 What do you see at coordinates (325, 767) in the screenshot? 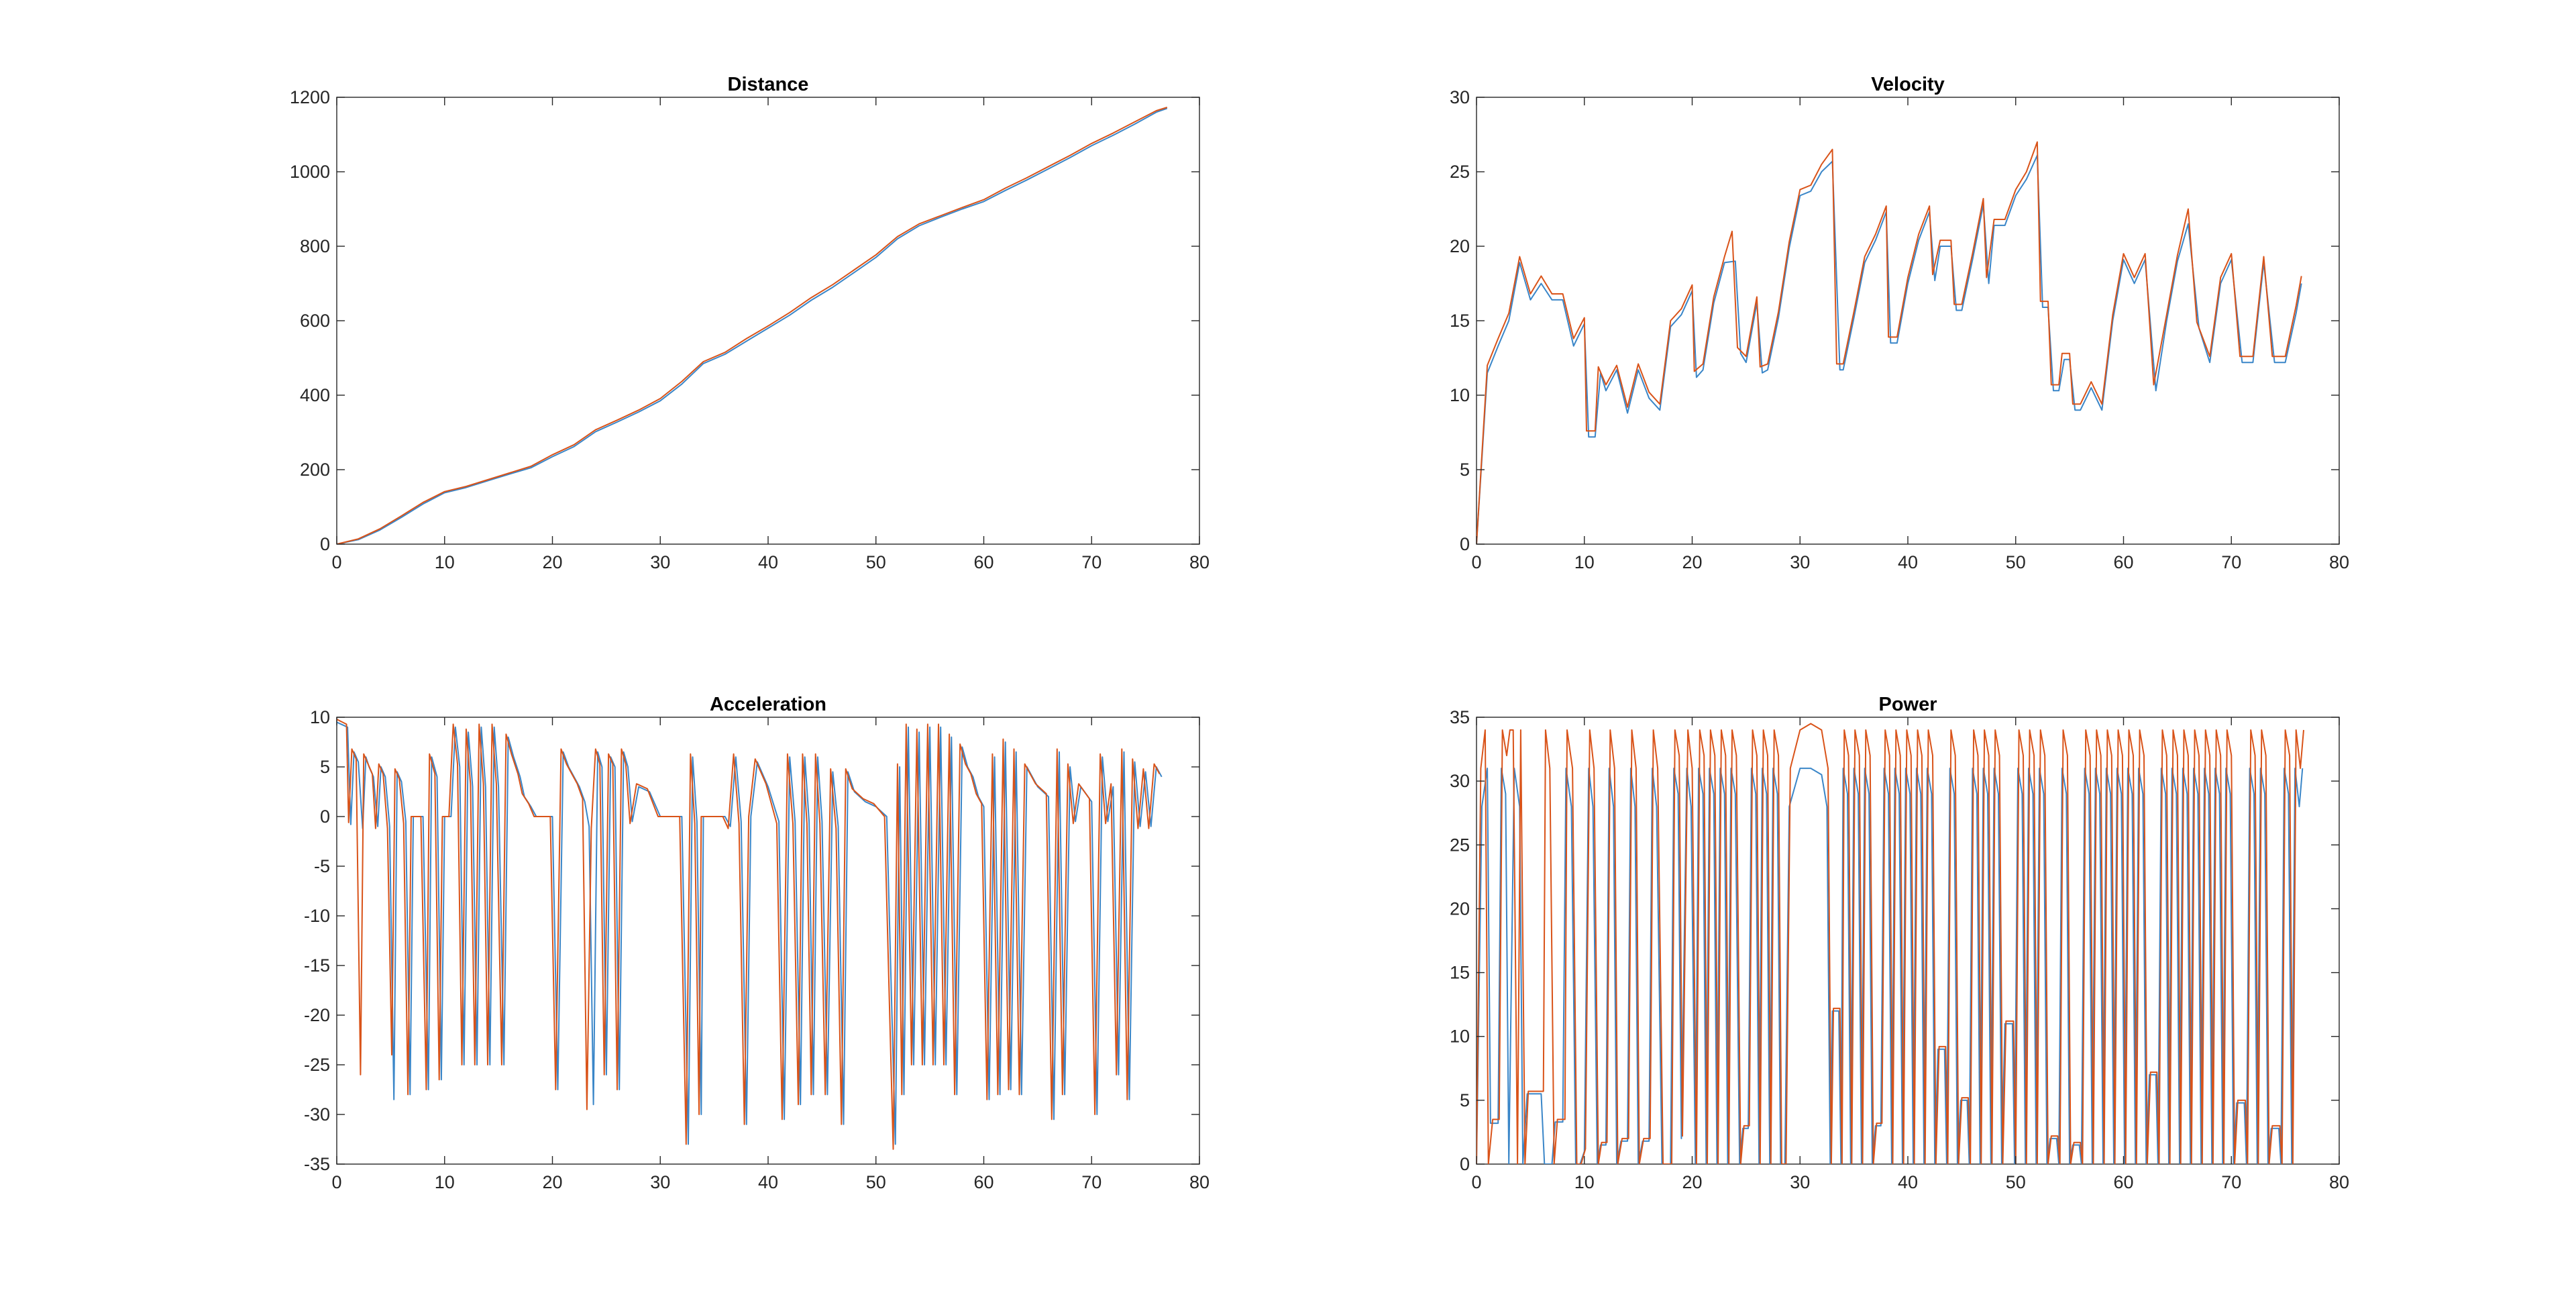
I see `acceleration-y-tick-label: 5` at bounding box center [325, 767].